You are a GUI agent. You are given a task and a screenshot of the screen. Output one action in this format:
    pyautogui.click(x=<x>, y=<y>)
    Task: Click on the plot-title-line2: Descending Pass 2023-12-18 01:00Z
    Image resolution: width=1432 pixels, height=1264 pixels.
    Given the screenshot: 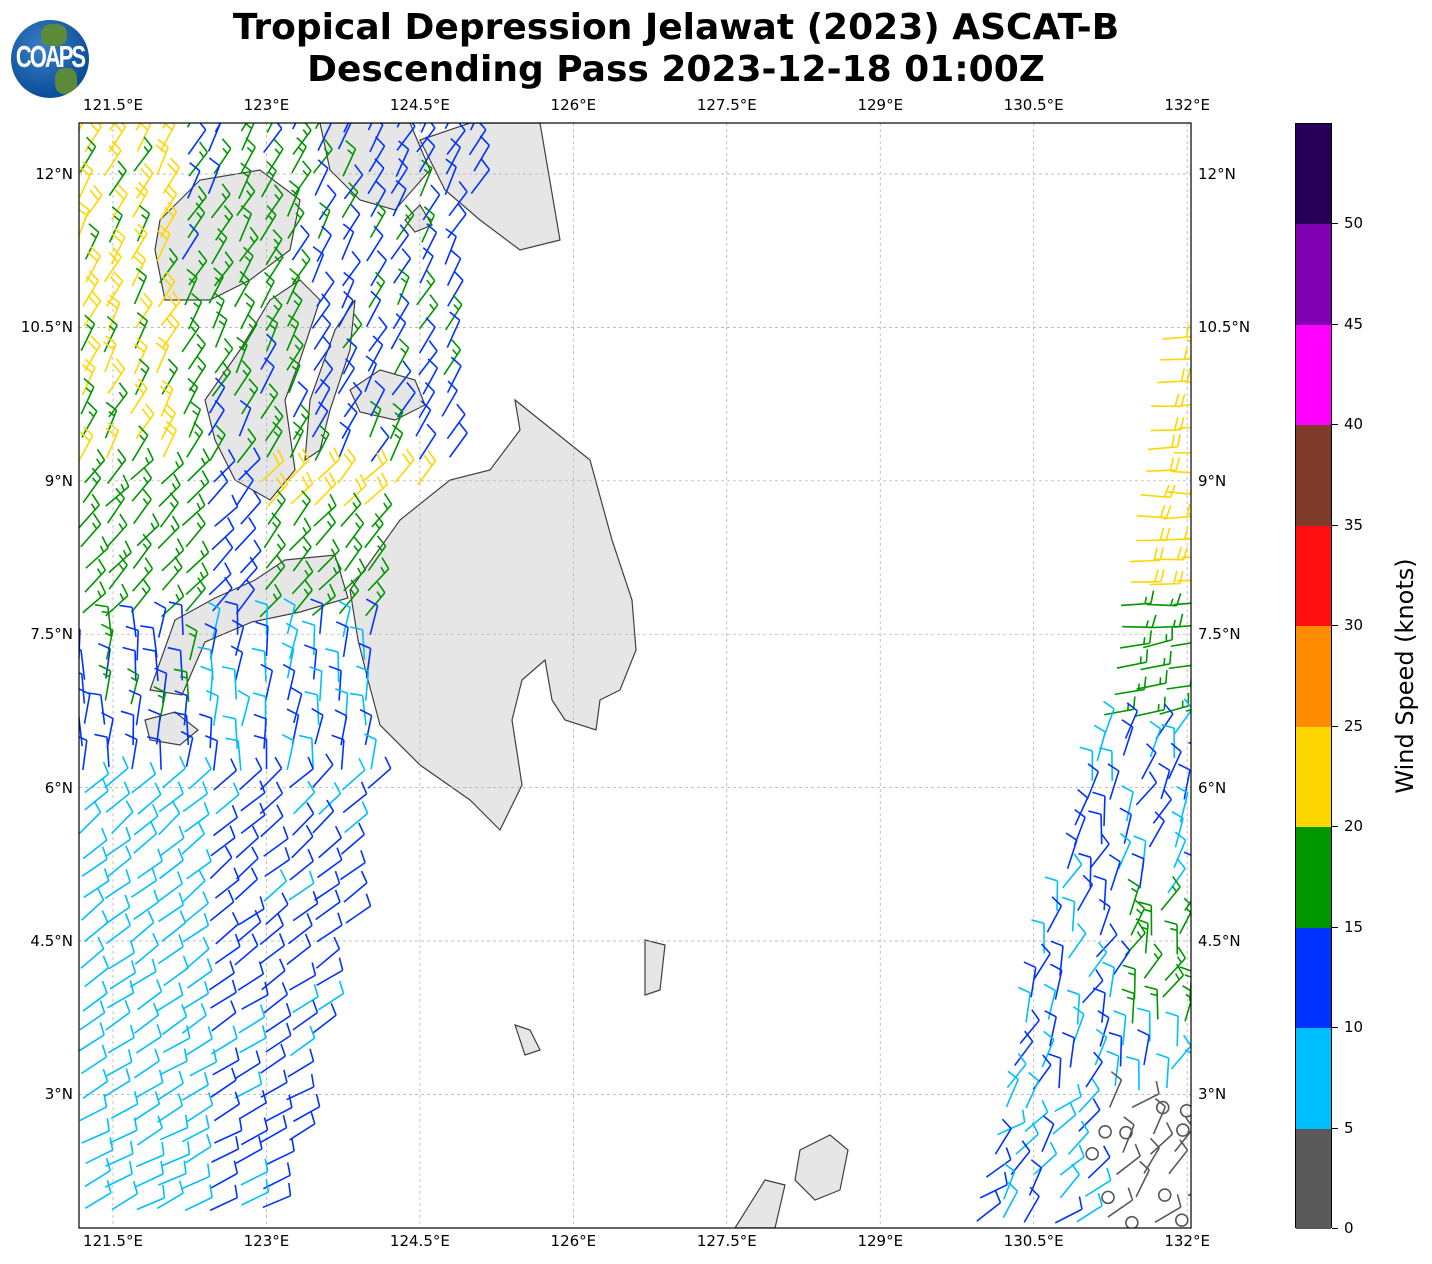 What is the action you would take?
    pyautogui.click(x=676, y=69)
    